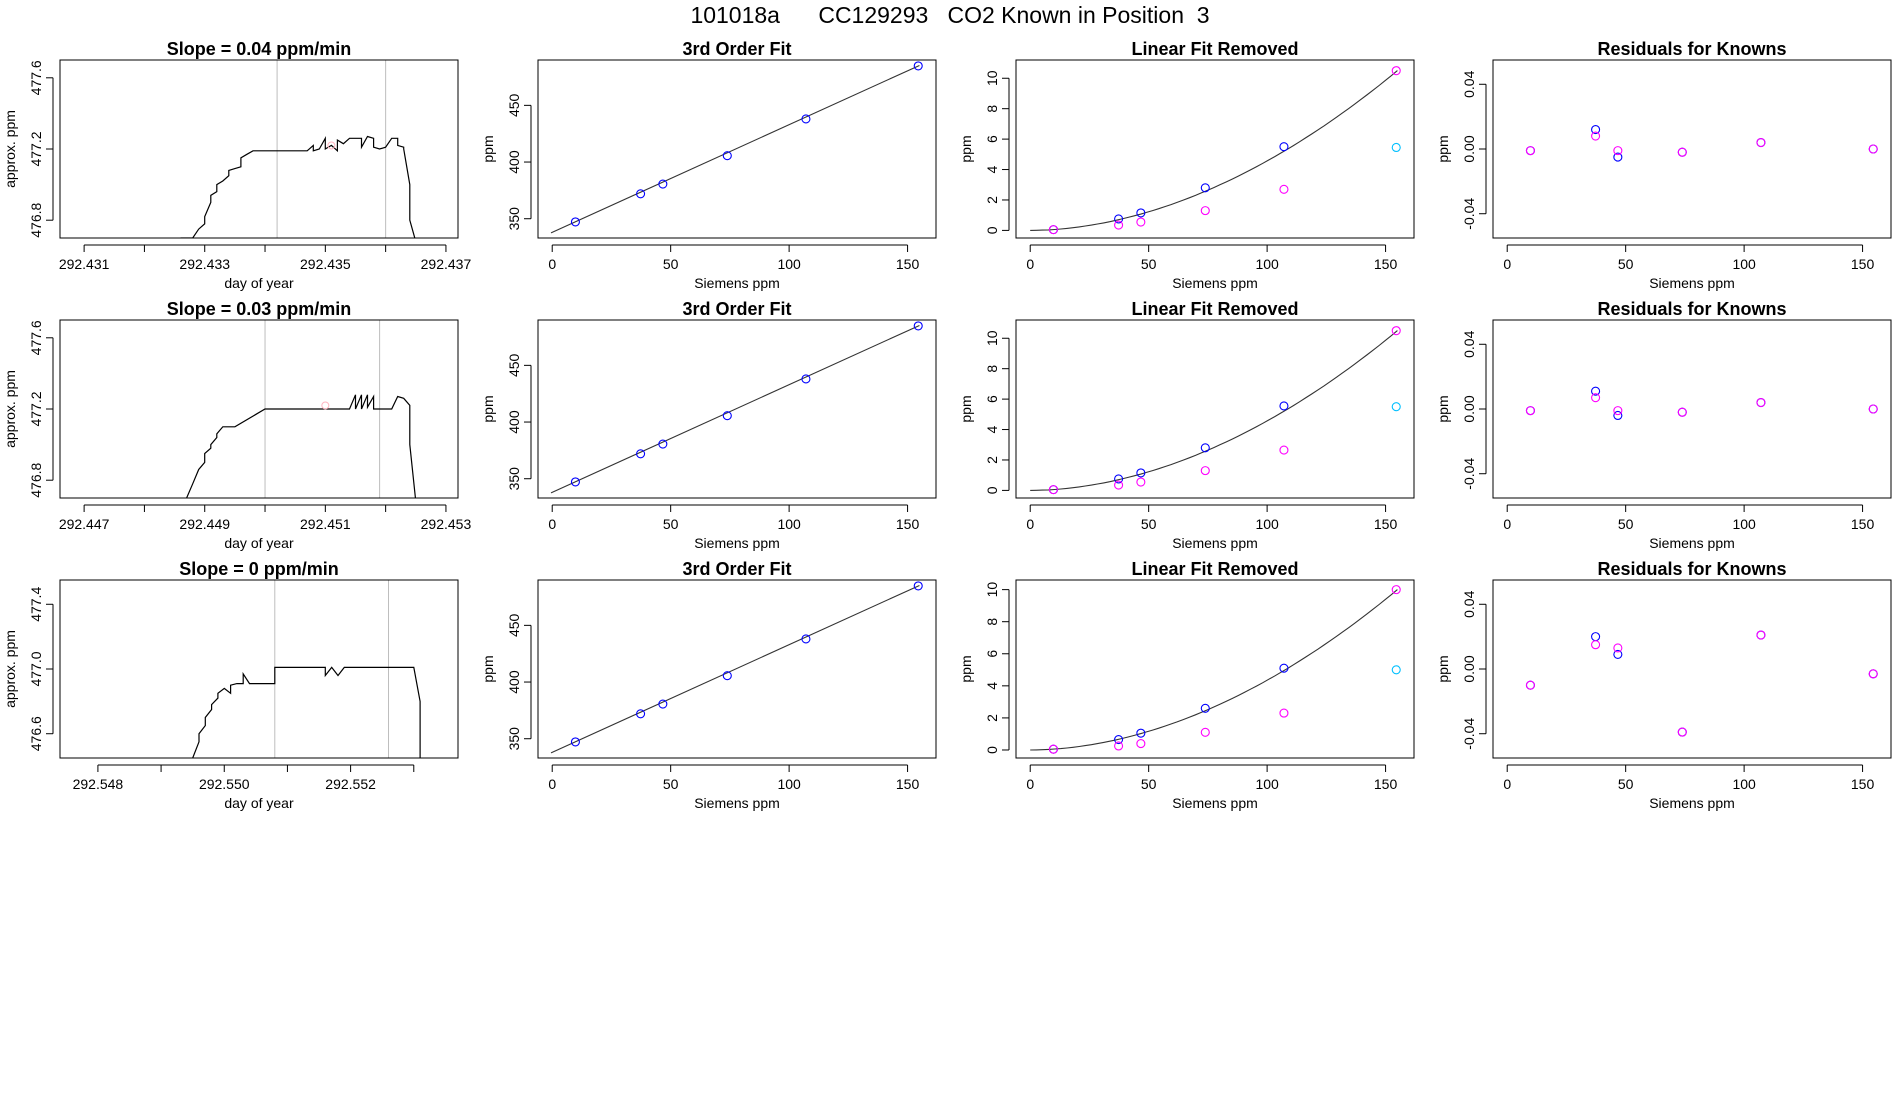 The height and width of the screenshot is (1100, 1900). What do you see at coordinates (325, 264) in the screenshot?
I see `x-tick-label: 292.435` at bounding box center [325, 264].